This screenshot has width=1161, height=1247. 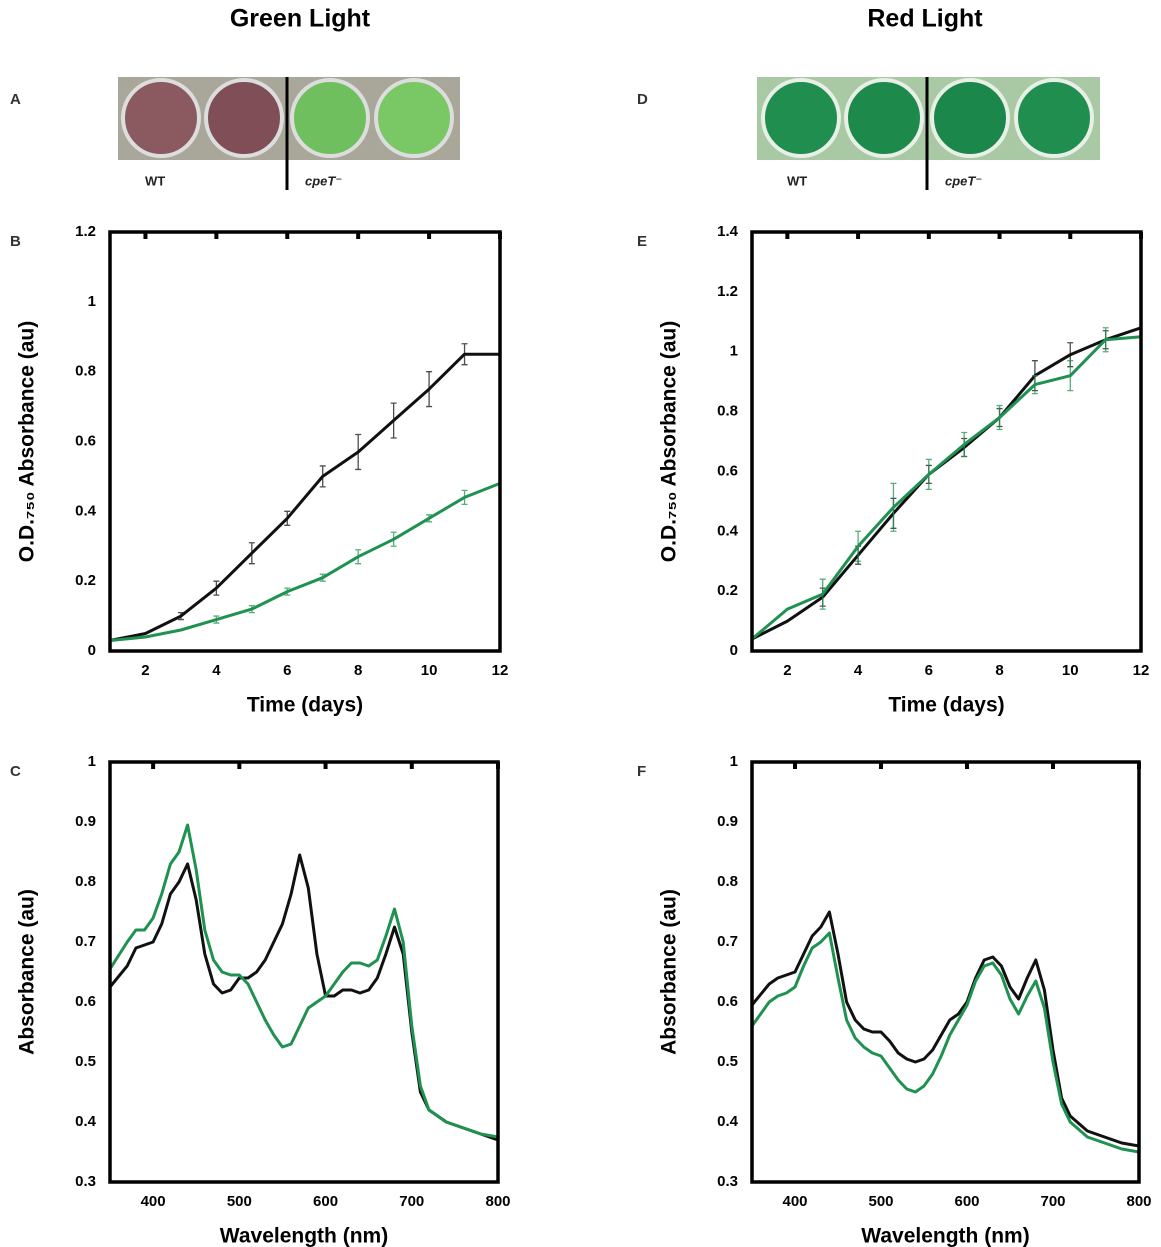 What do you see at coordinates (641, 771) in the screenshot?
I see `panel-letter: F` at bounding box center [641, 771].